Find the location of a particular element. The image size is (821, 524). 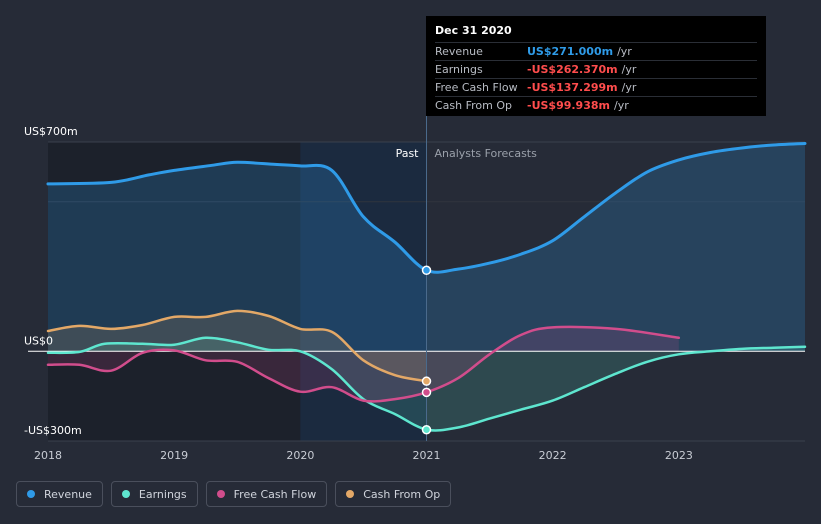

free-cash-flow-dot-icon is located at coordinates (220, 494).